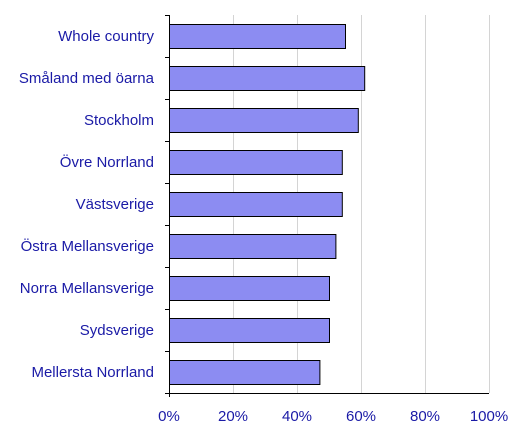 Image resolution: width=524 pixels, height=435 pixels. Describe the element at coordinates (333, 416) in the screenshot. I see `x-tick-labels: 0% 20% 40% 60% 80% 100%` at that location.